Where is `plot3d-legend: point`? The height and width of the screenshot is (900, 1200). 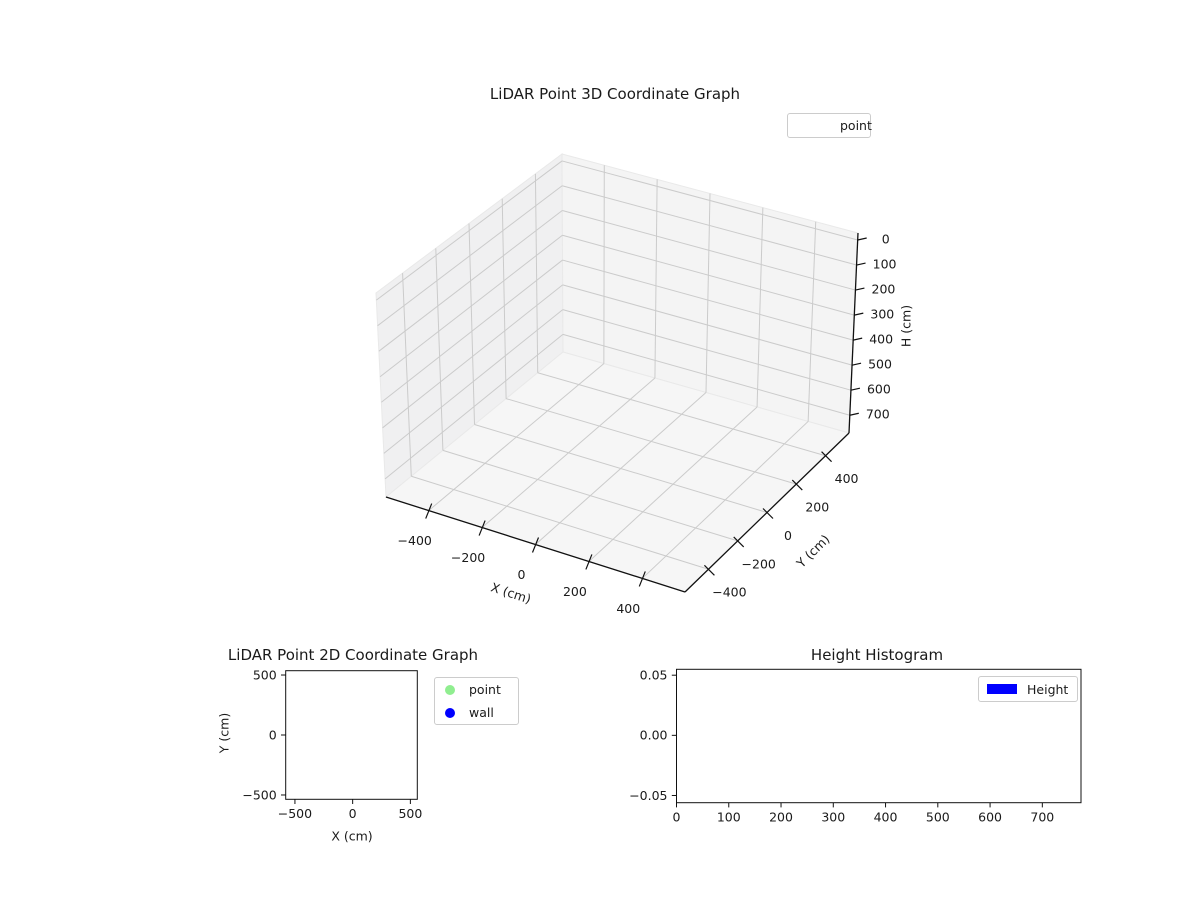
plot3d-legend: point is located at coordinates (829, 125).